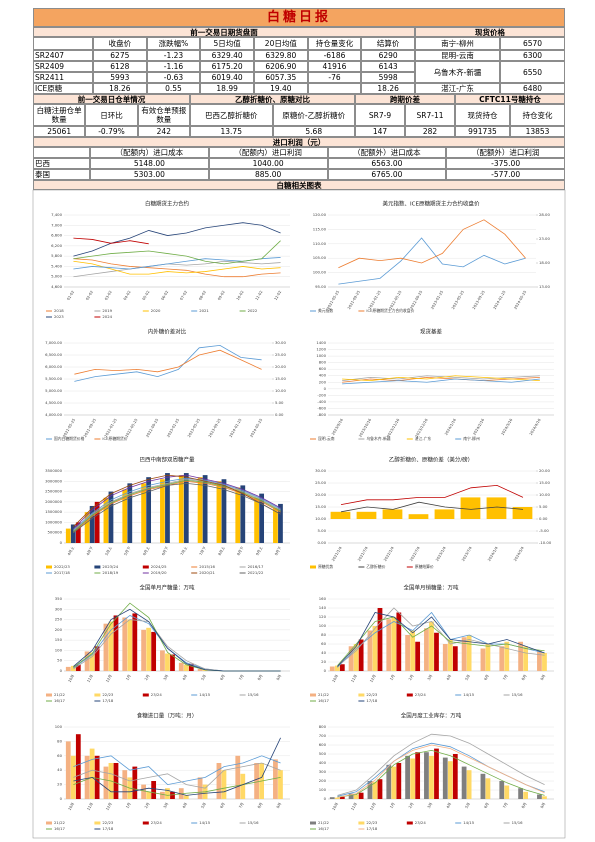 This screenshot has height=842, width=595. What do you see at coordinates (207, 572) in the screenshot?
I see `legend-label: 2020/21` at bounding box center [207, 572].